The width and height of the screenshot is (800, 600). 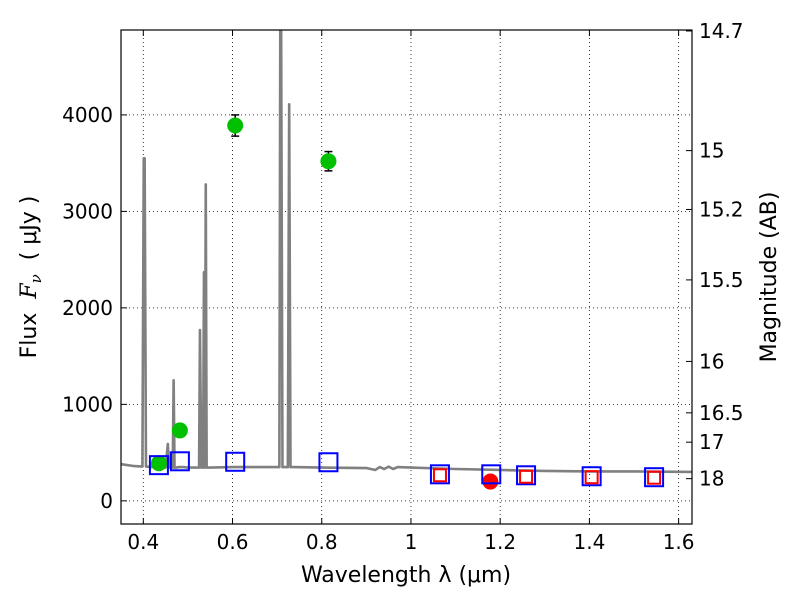 I want to click on x-tick-label: 0.6, so click(x=233, y=542).